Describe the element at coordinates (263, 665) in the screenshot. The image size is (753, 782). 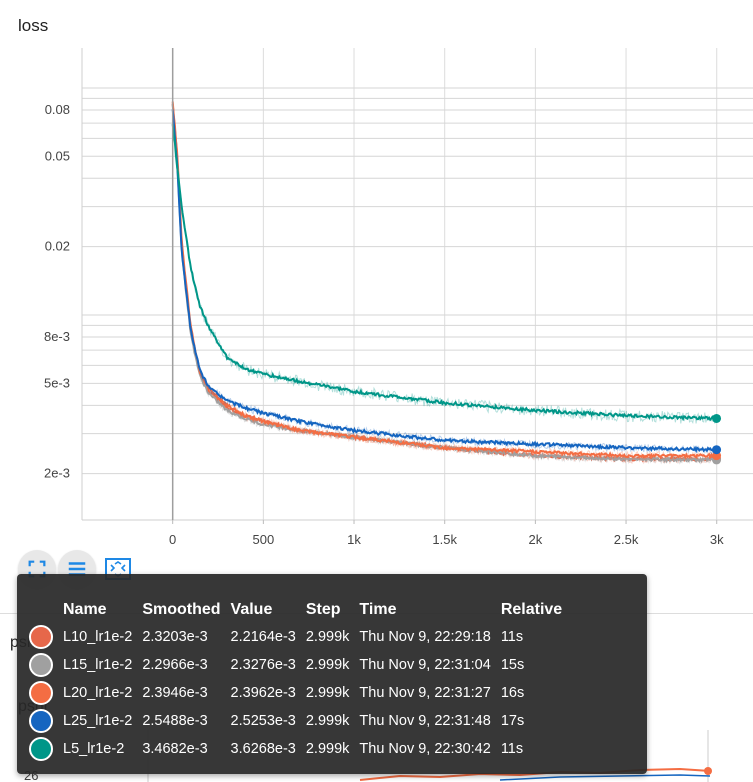
I see `tooltip-cell-value: 2.3276e-3` at that location.